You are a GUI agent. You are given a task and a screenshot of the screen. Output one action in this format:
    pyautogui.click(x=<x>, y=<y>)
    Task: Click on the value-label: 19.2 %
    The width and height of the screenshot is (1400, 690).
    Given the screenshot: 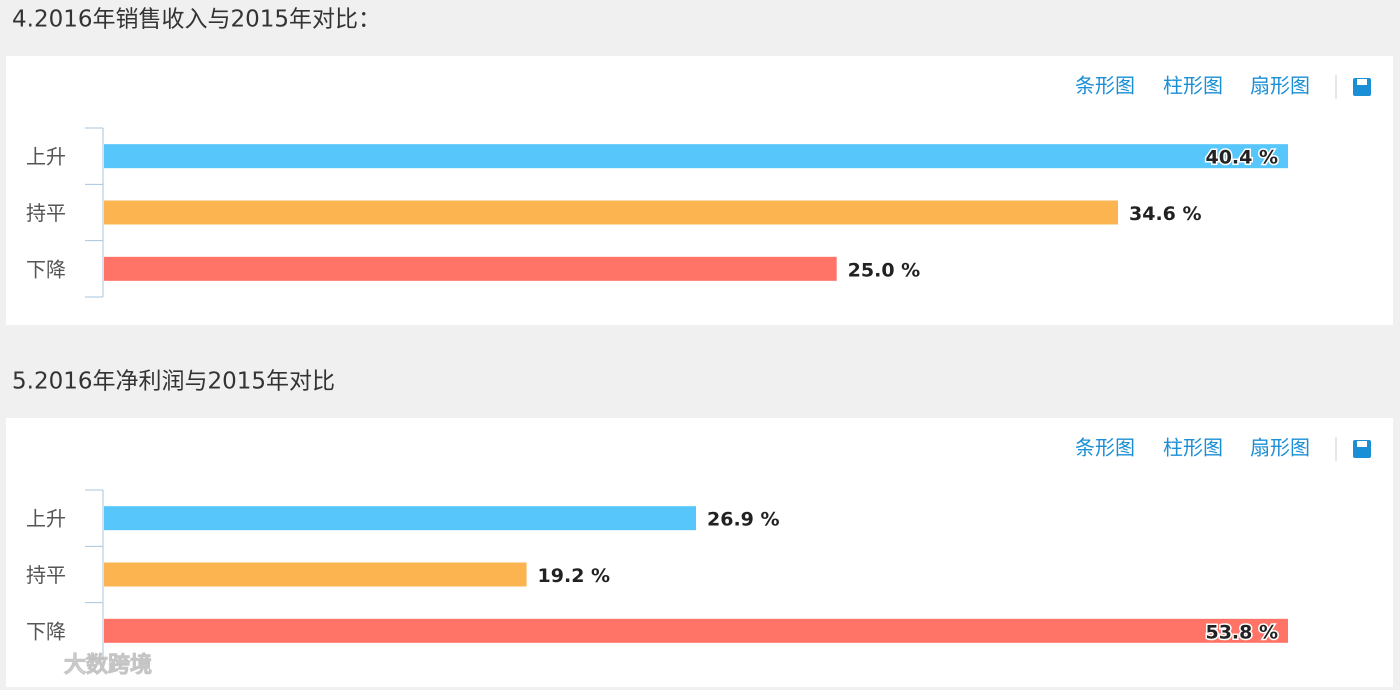 What is the action you would take?
    pyautogui.click(x=574, y=576)
    